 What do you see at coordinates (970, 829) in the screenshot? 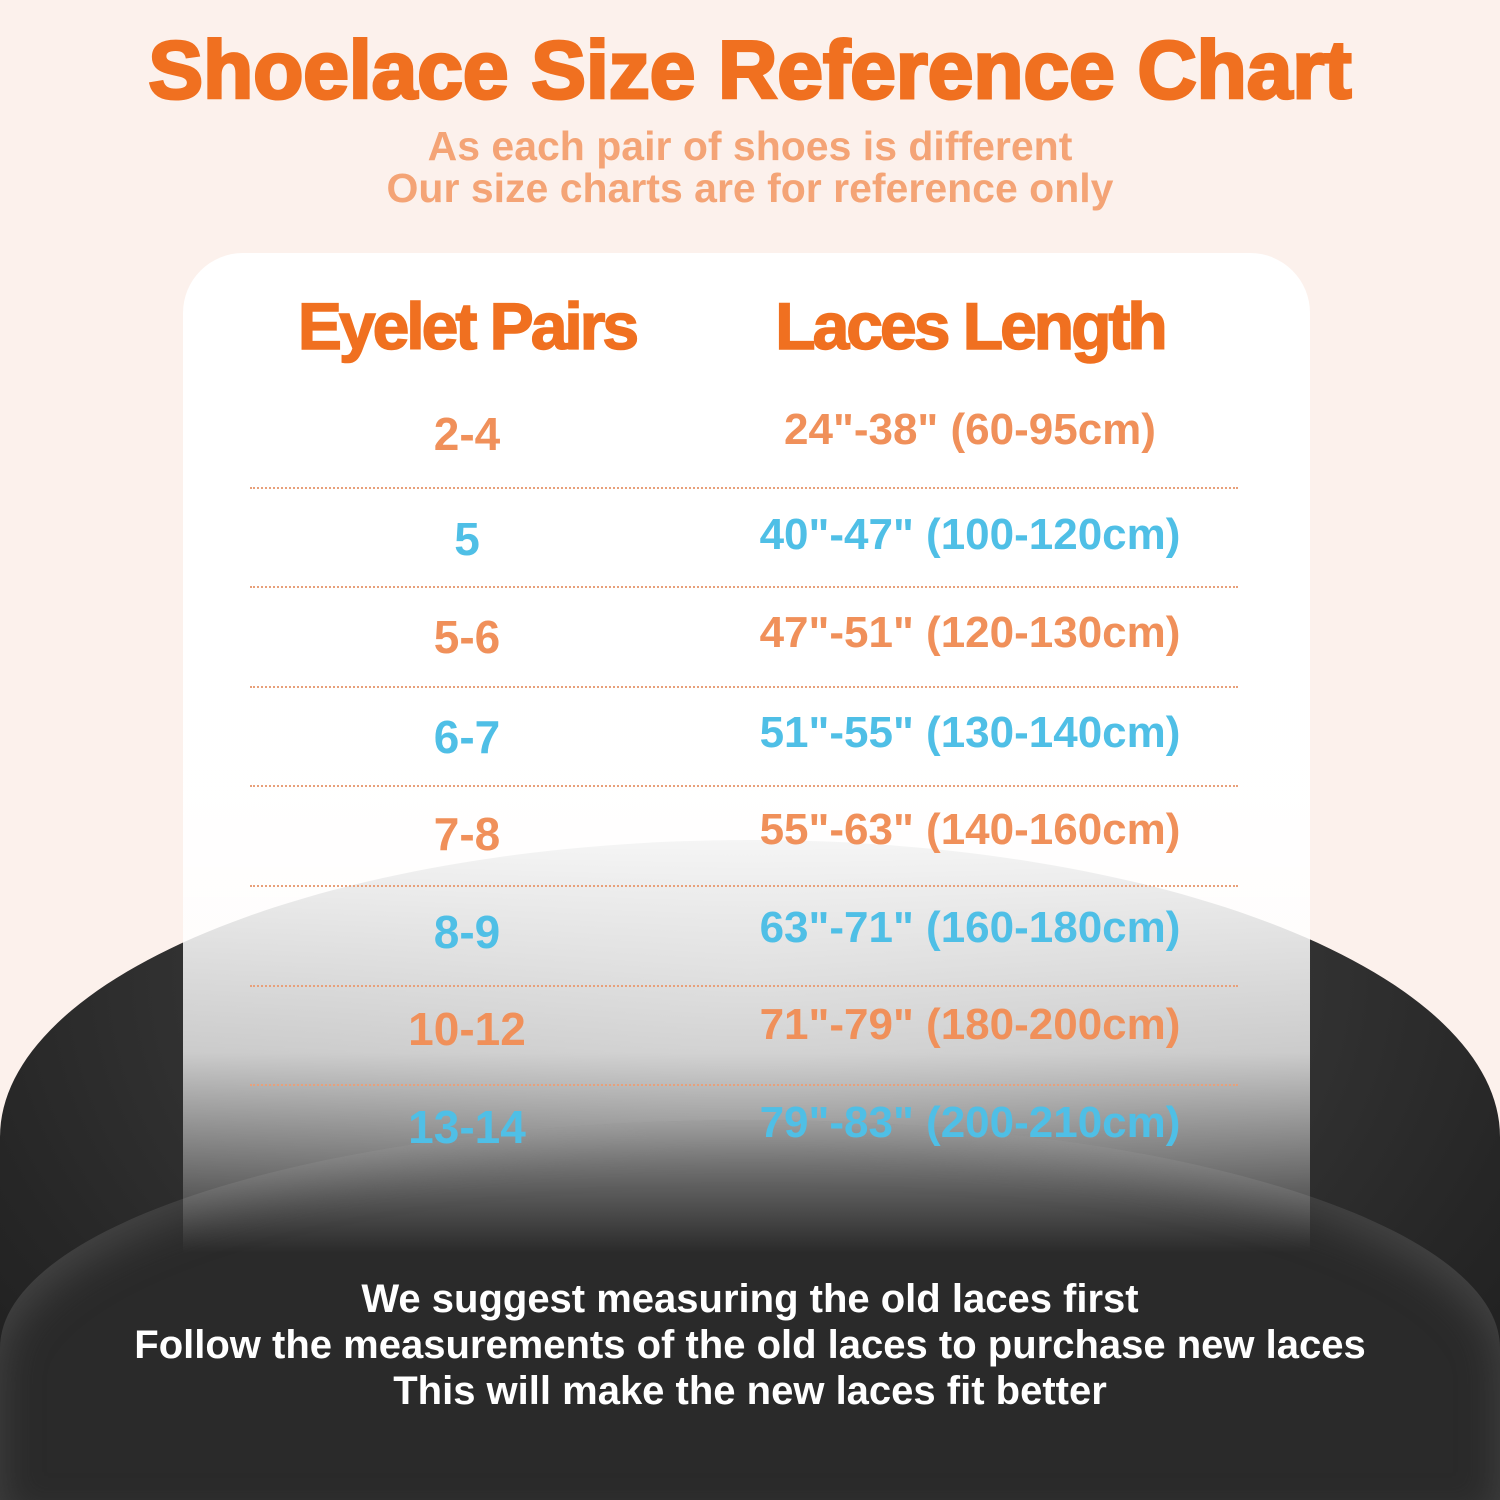
I see `laces-length-cell: 55"-63" (140-160cm)` at bounding box center [970, 829].